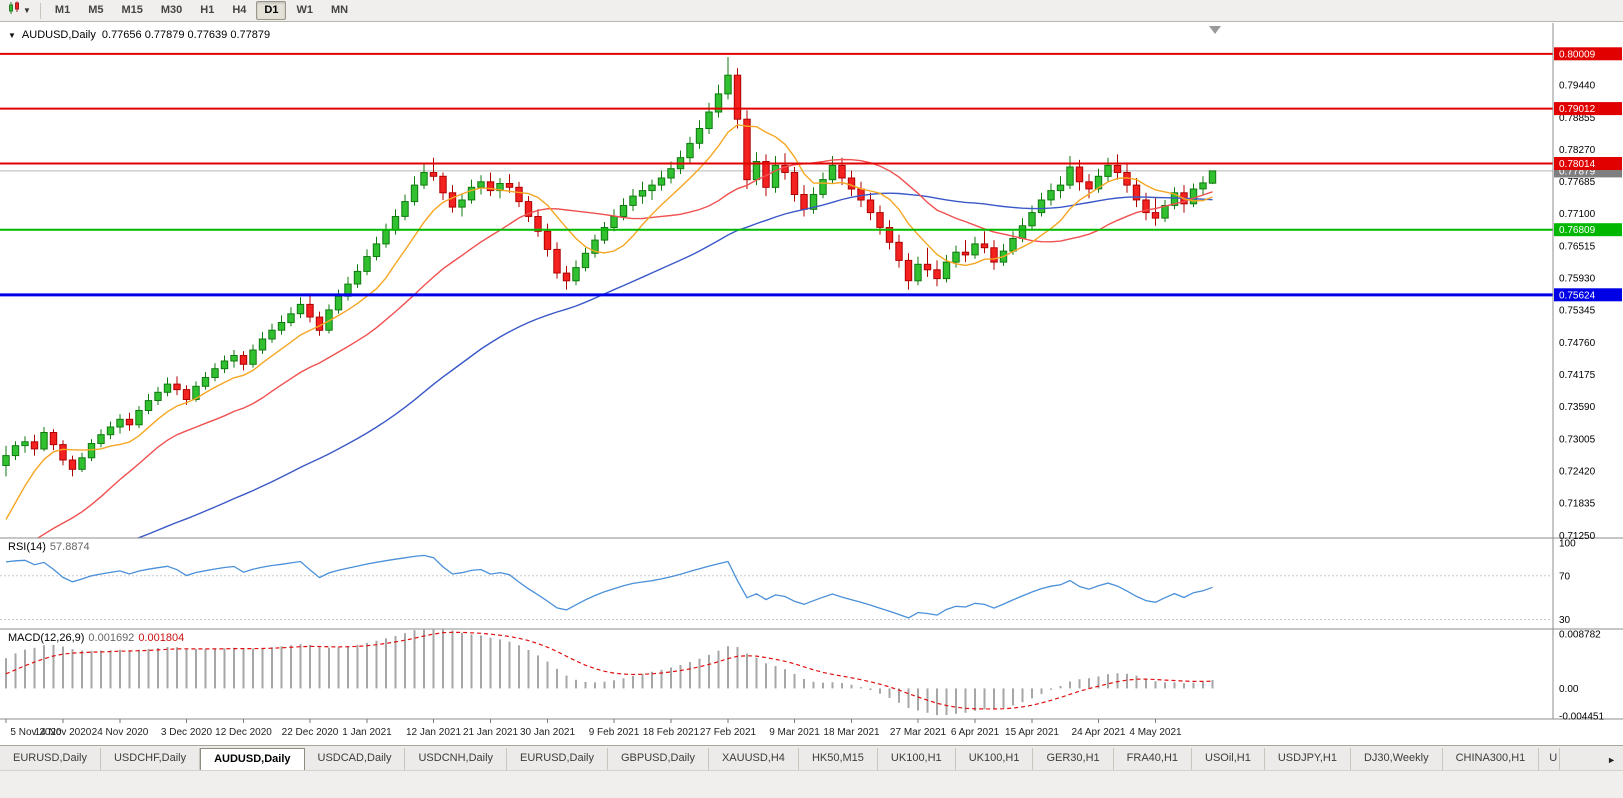  Describe the element at coordinates (187, 732) in the screenshot. I see `date-label: 3 Dec 2020` at that location.